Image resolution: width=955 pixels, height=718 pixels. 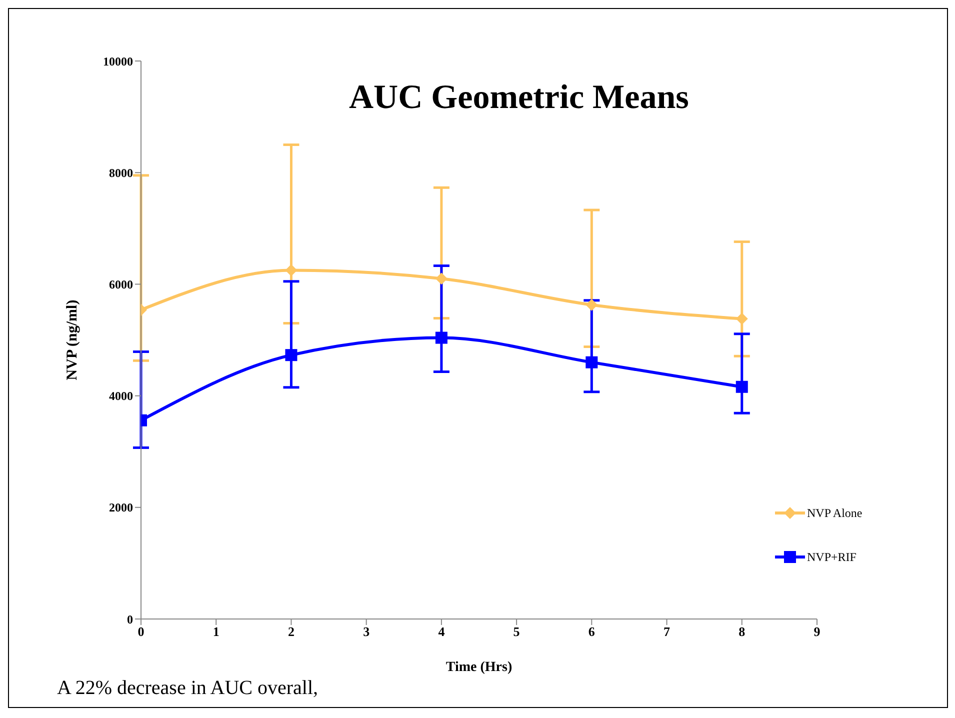 I want to click on x-tick-label: 2, so click(x=291, y=632).